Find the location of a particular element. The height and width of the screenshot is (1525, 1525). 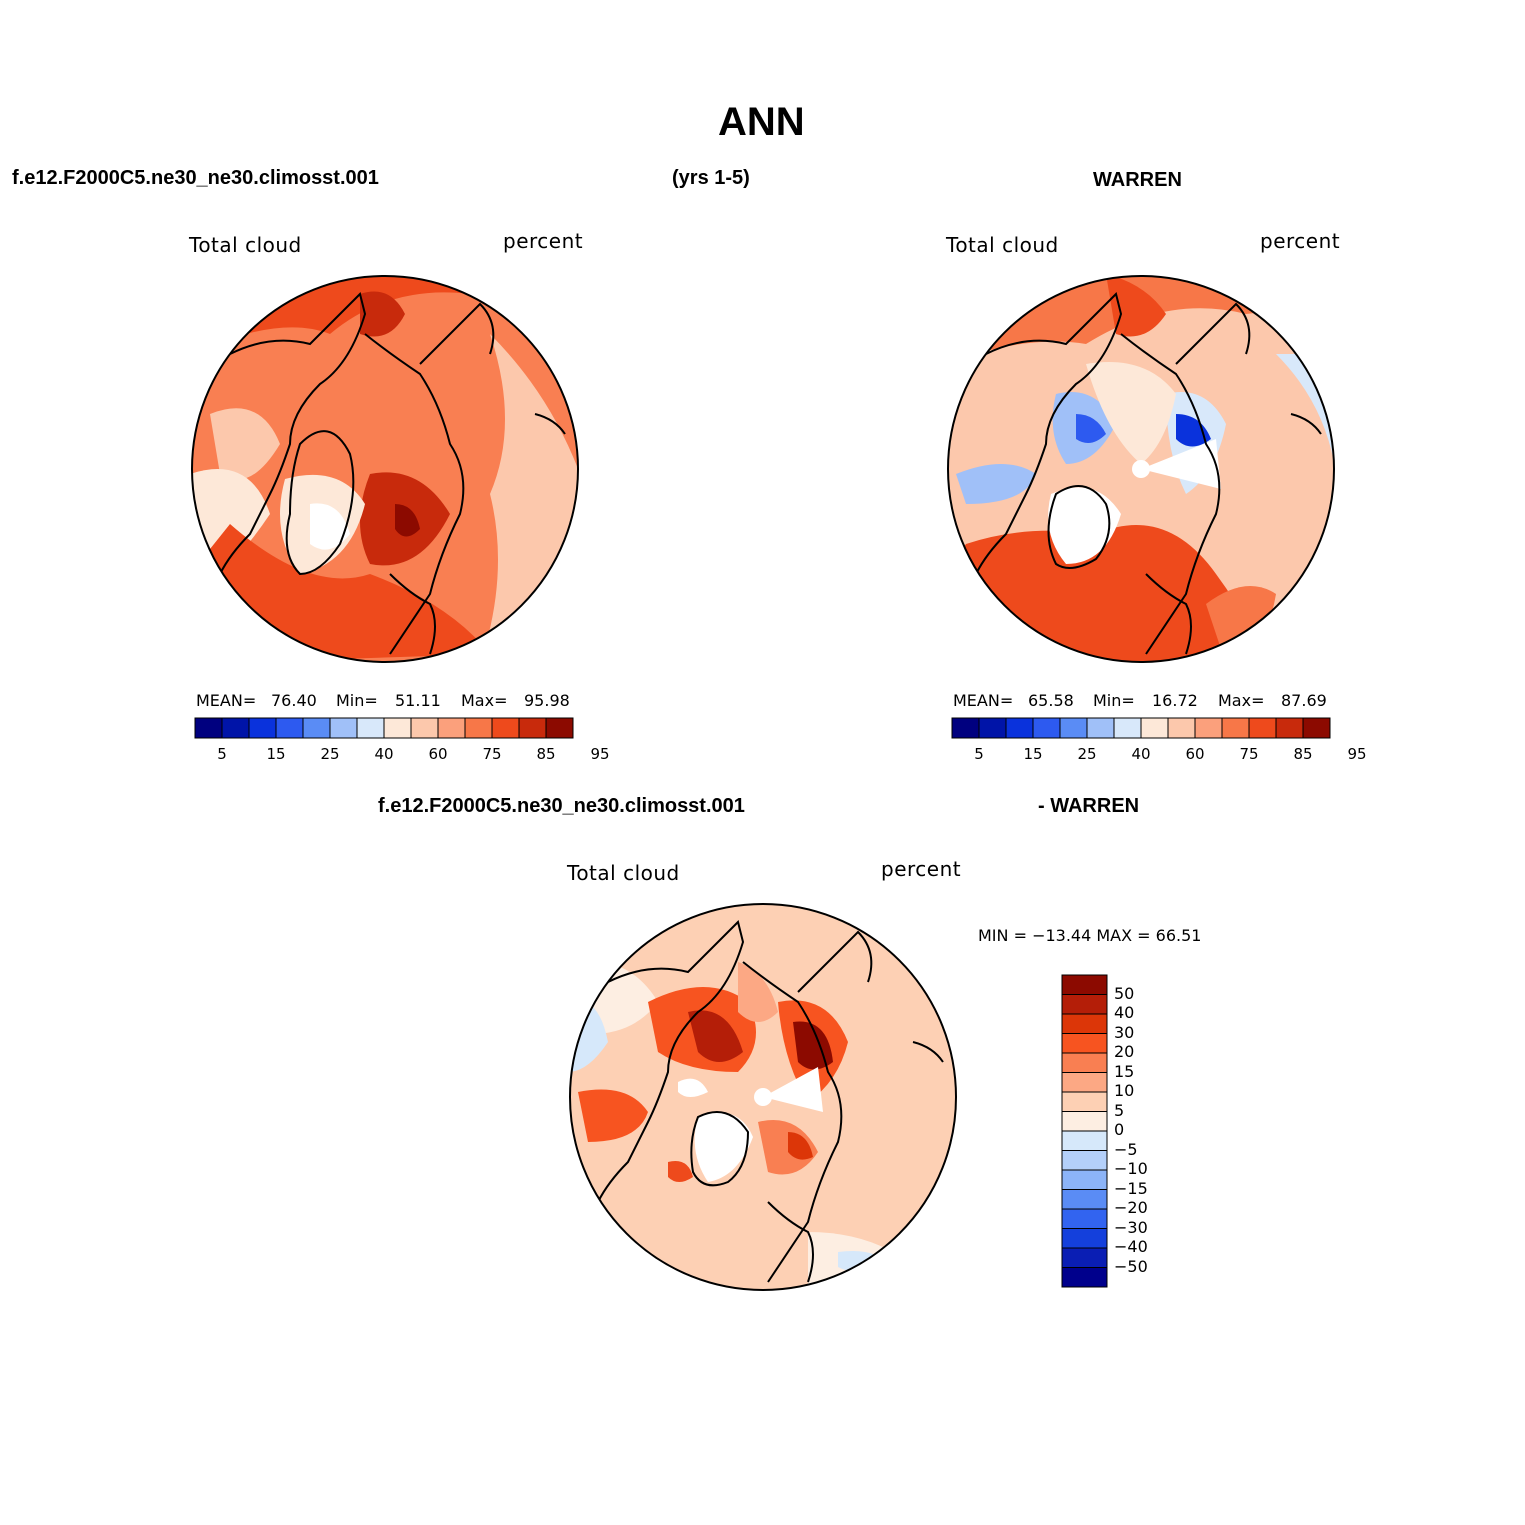

diff-map is located at coordinates (763, 1097).